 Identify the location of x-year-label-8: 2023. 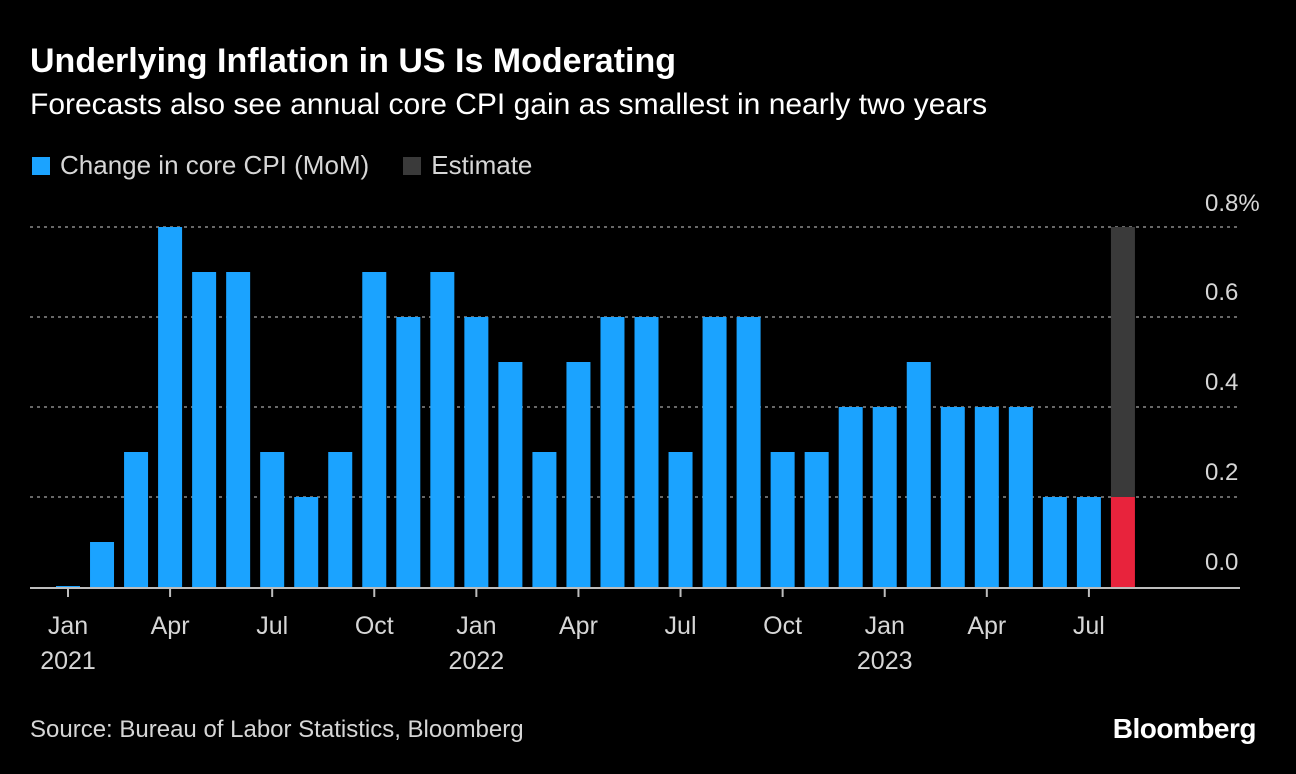
(885, 661).